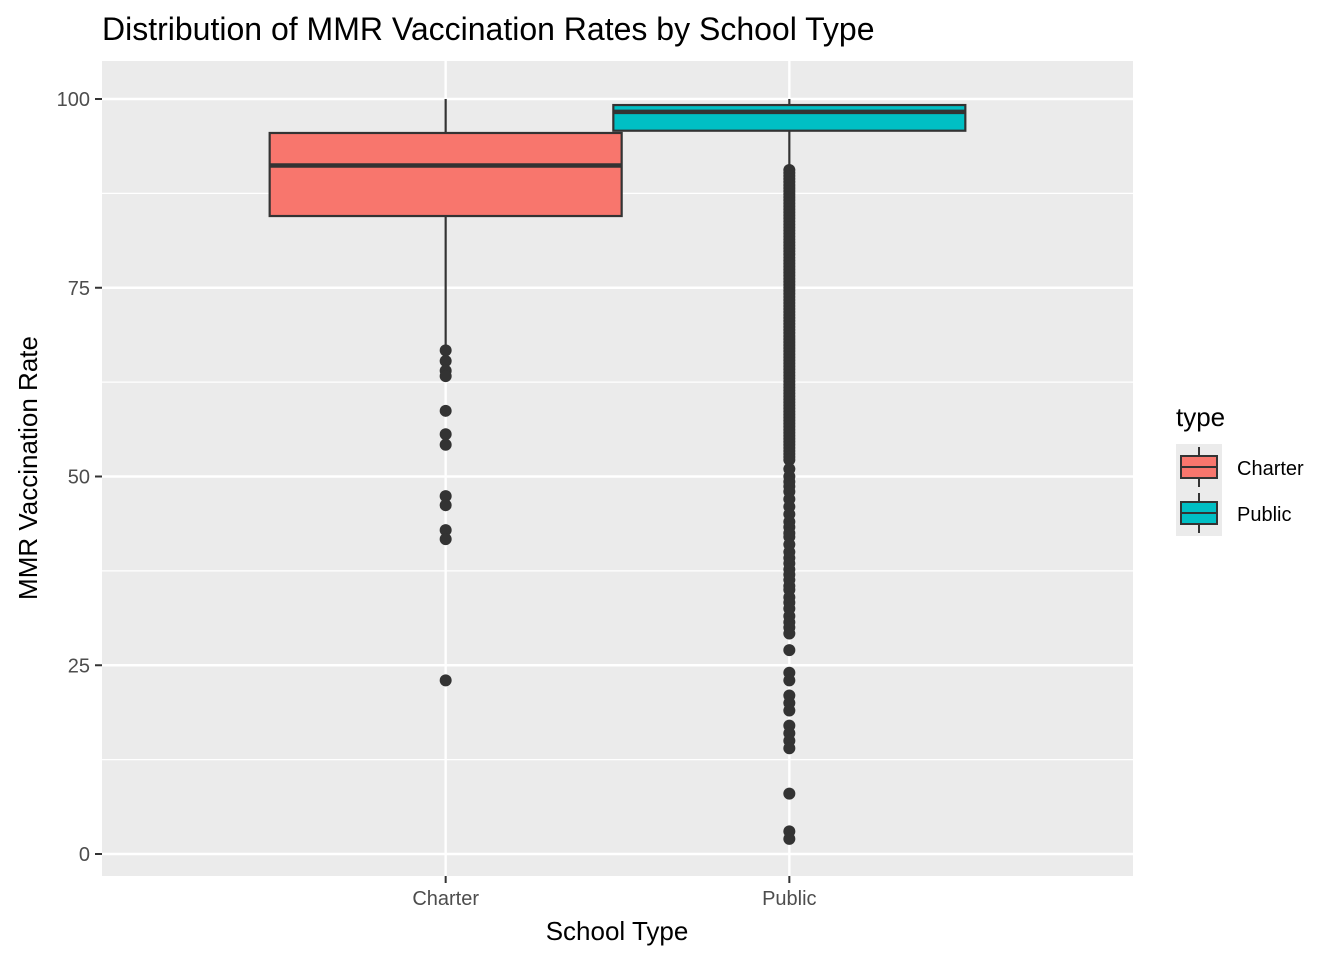 The width and height of the screenshot is (1344, 960). I want to click on y-axis-title: MMR Vaccination Rate, so click(28, 468).